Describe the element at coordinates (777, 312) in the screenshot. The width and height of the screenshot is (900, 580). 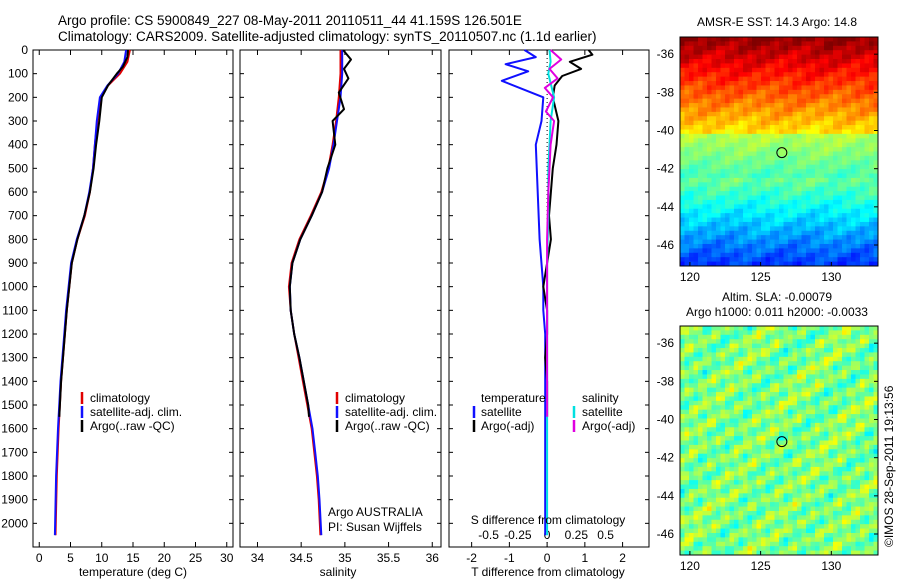
I see `sla-map-subtitle: Argo h1000: 0.011 h2000: -0.0033` at that location.